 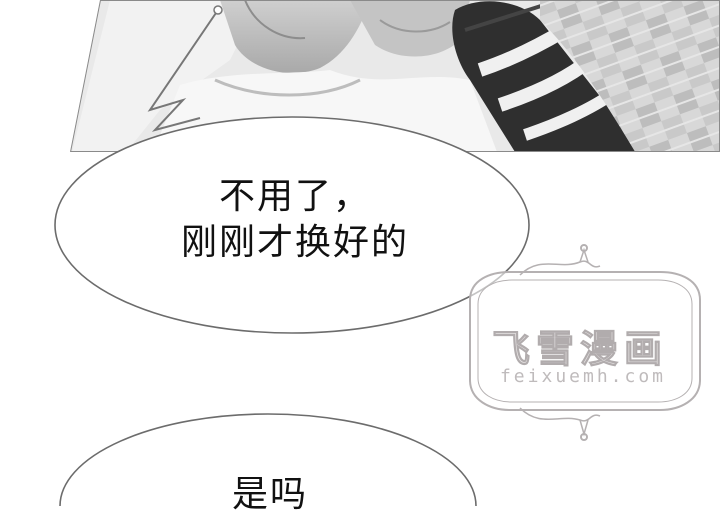 I want to click on speech-line-3: 是吗, so click(x=269, y=494).